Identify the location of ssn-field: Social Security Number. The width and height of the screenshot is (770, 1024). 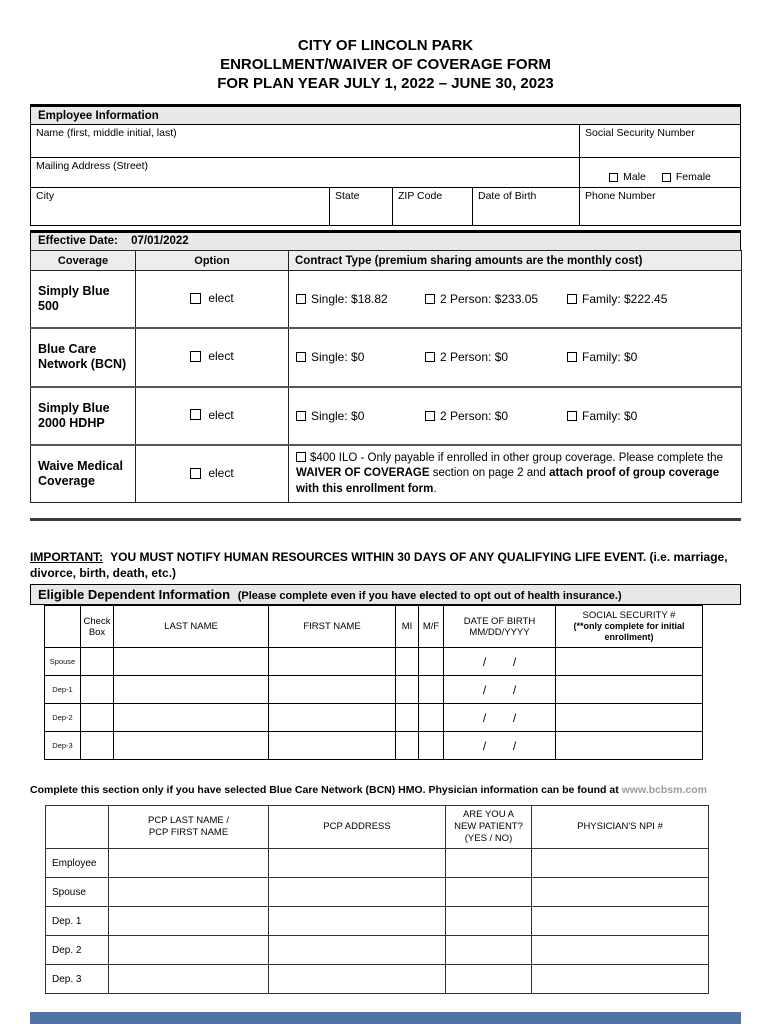
(659, 141).